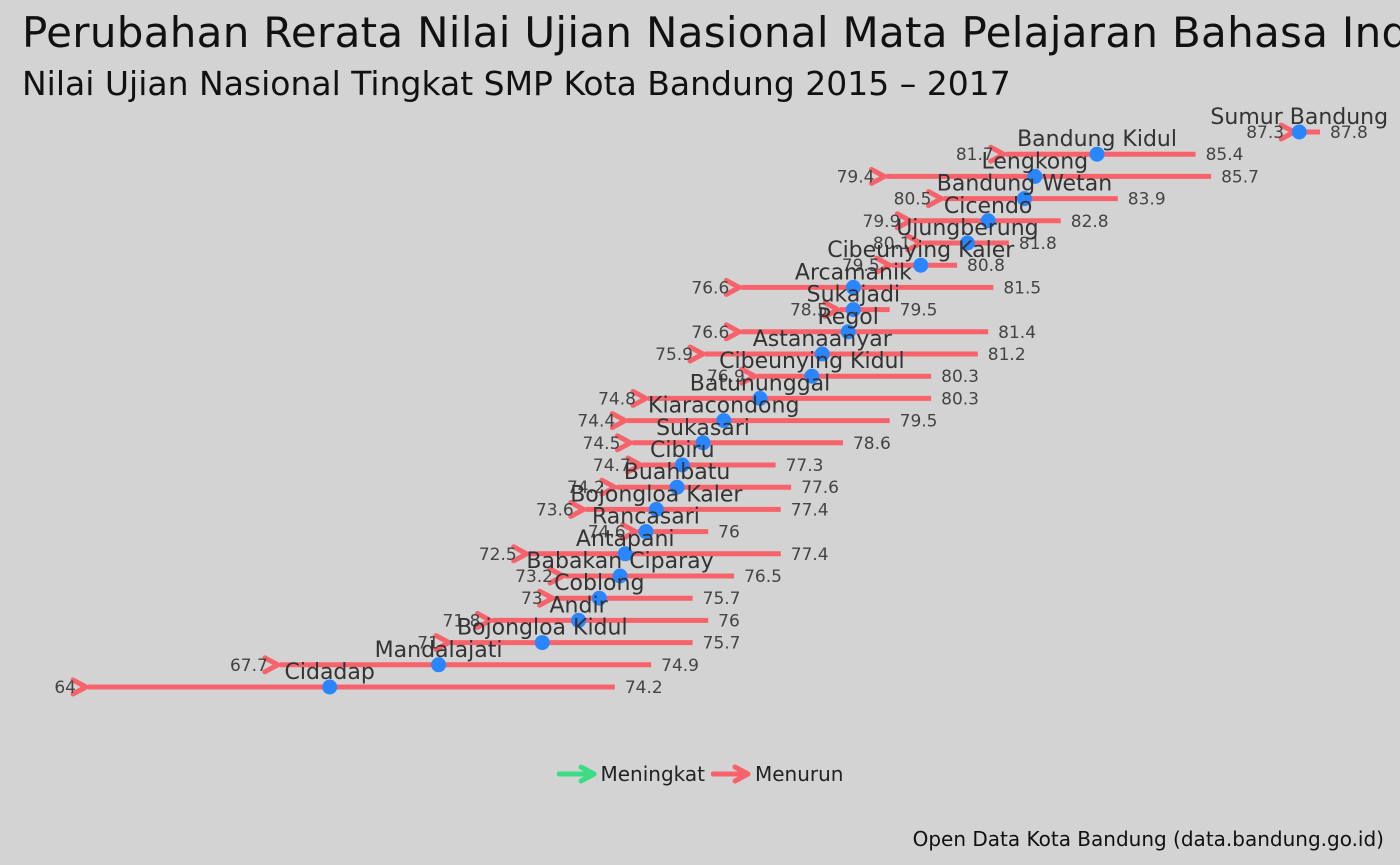 Image resolution: width=1400 pixels, height=865 pixels. Describe the element at coordinates (1097, 139) in the screenshot. I see `district-label-1: Bandung Kidul` at that location.